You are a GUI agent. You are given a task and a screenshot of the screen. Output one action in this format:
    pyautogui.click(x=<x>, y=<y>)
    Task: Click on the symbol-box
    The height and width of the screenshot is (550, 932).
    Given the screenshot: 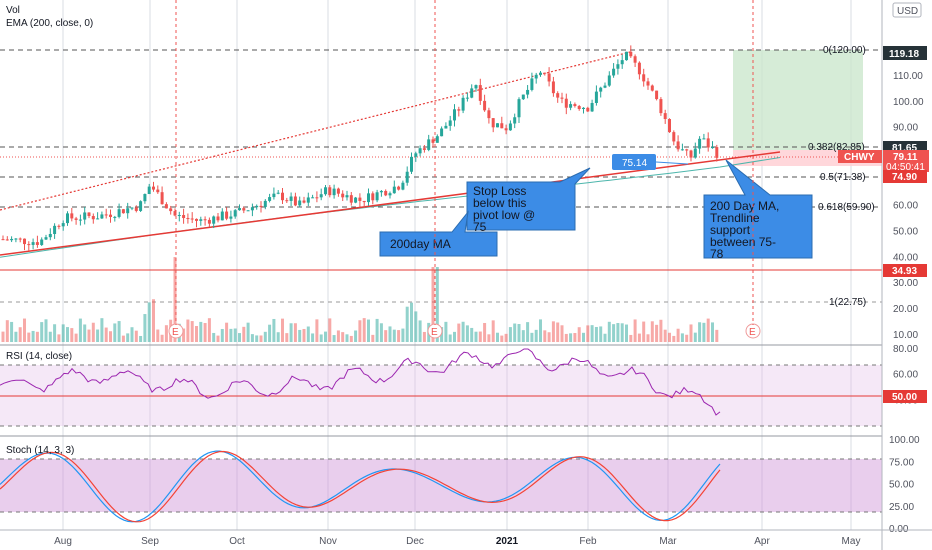 What is the action you would take?
    pyautogui.click(x=860, y=156)
    